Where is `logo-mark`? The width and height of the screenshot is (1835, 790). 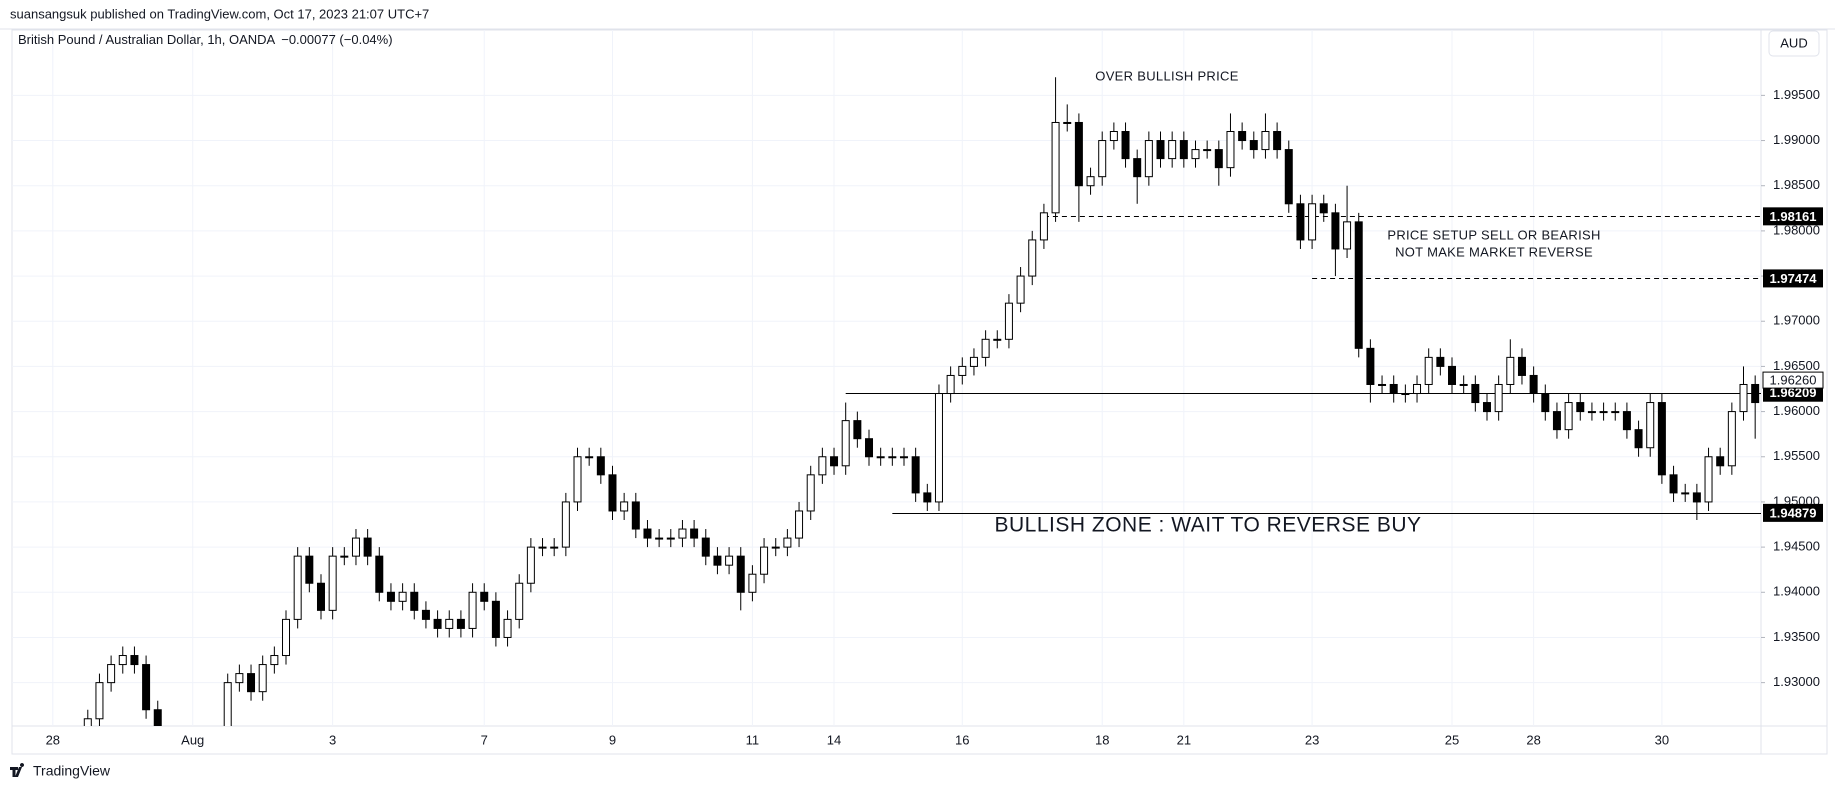 logo-mark is located at coordinates (17, 770).